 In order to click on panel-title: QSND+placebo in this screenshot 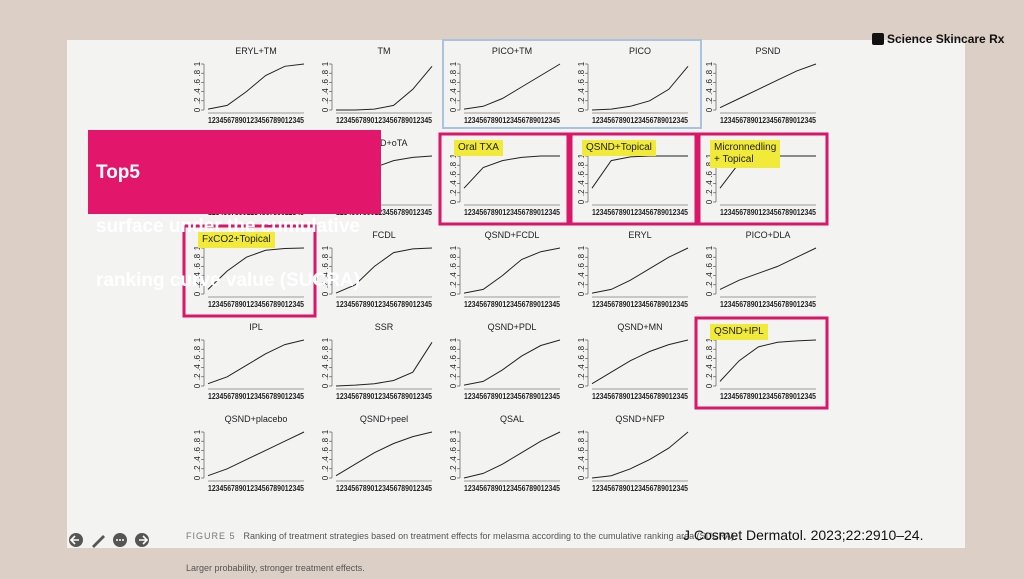, I will do `click(256, 419)`.